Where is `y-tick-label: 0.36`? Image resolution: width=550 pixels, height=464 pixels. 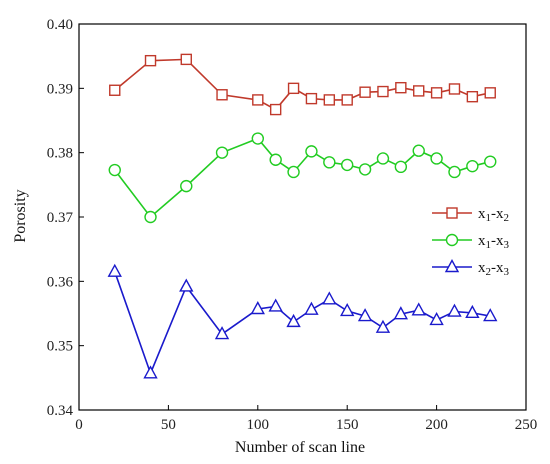
y-tick-label: 0.36 is located at coordinates (60, 282).